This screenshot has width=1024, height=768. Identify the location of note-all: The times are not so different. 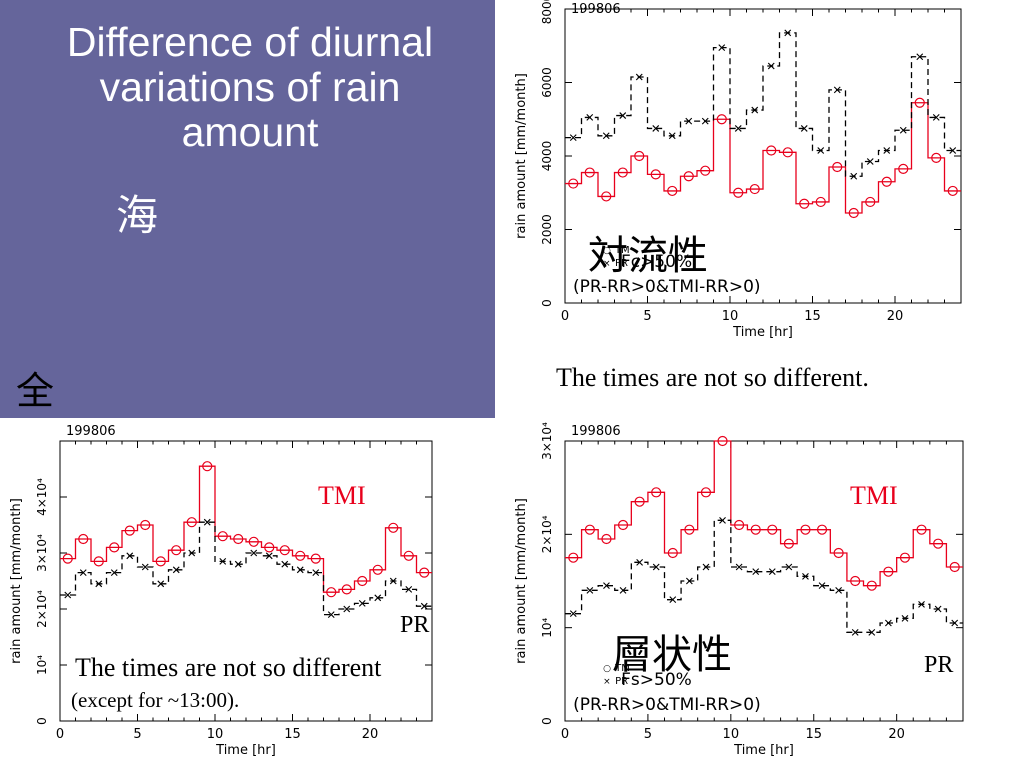
(228, 667).